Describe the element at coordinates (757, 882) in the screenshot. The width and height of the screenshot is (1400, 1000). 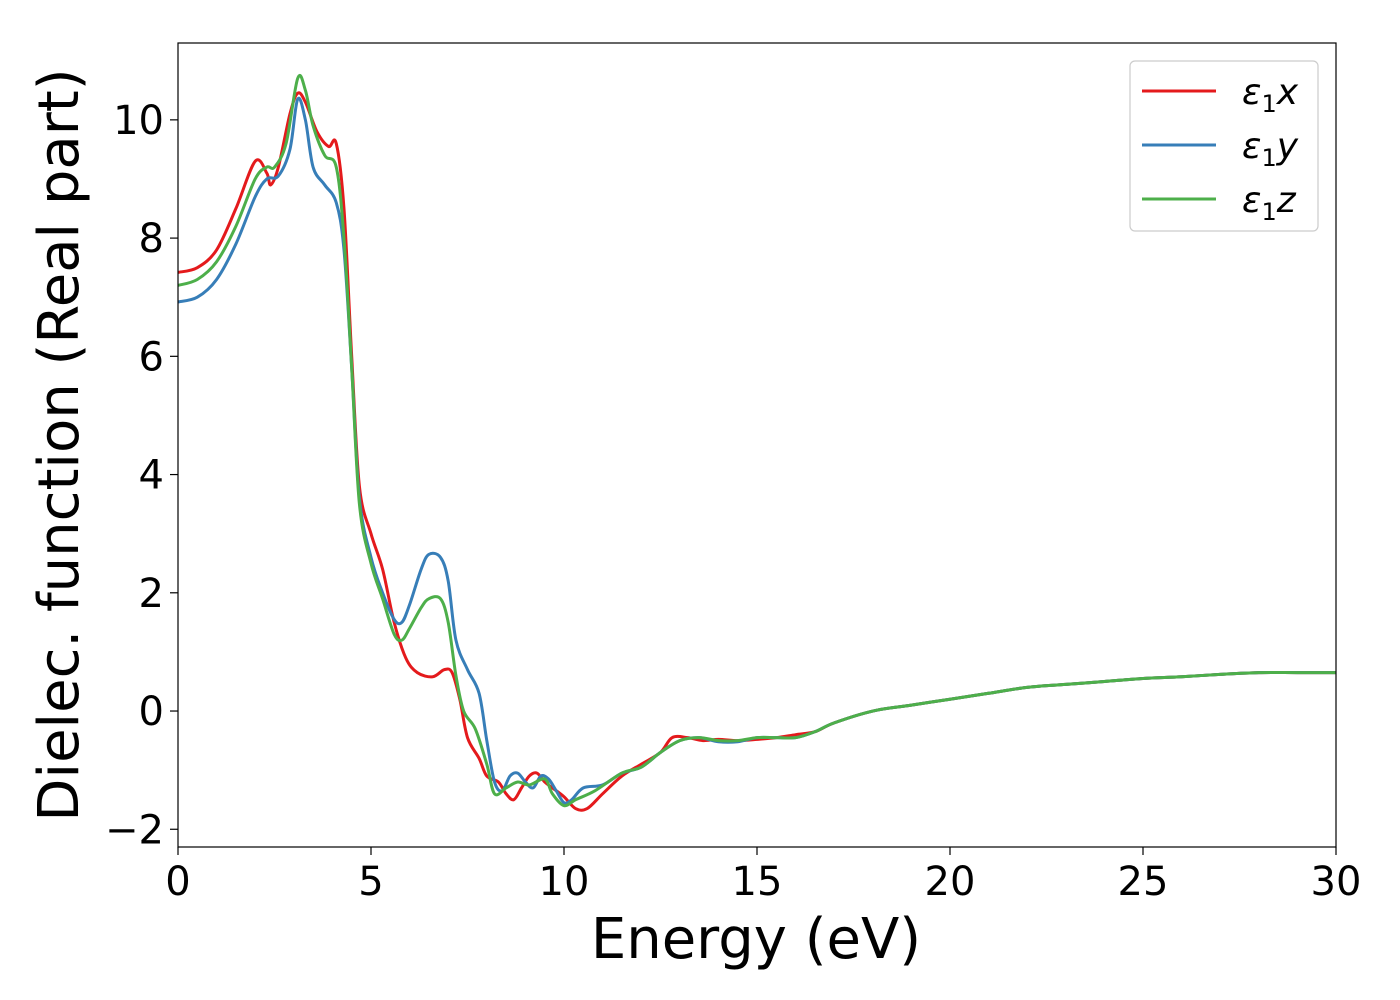
I see `x-tick-label: 15` at that location.